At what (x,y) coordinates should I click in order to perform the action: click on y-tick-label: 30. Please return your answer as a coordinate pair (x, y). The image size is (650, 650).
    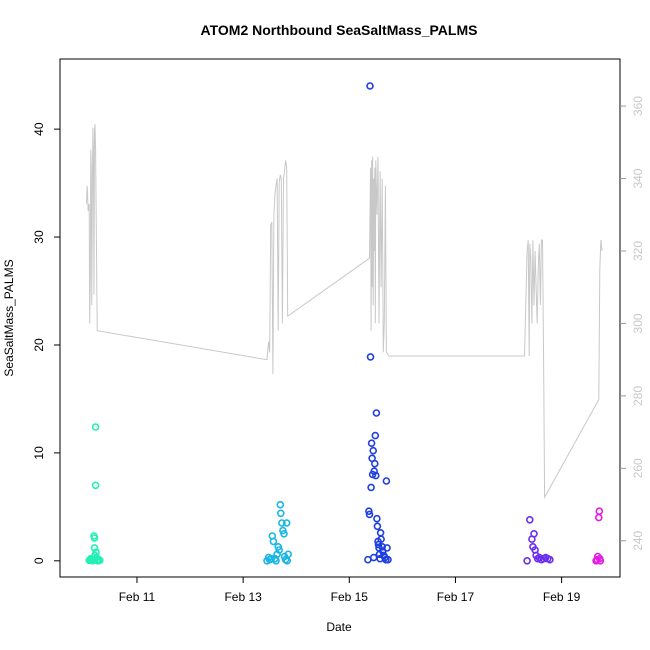
    Looking at the image, I should click on (39, 237).